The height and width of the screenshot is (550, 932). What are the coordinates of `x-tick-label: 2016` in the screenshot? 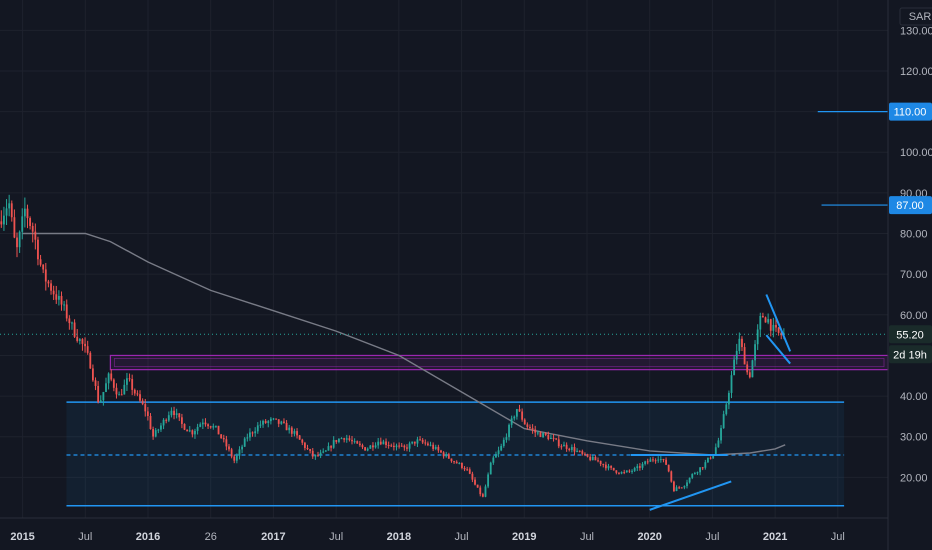 It's located at (148, 537).